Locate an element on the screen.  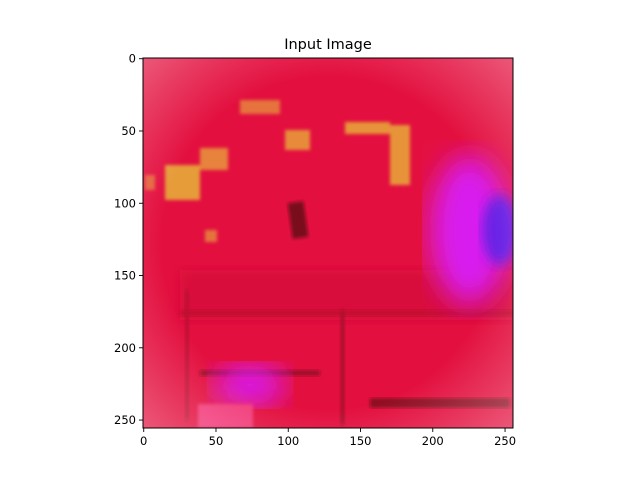
x-tick-label: 150 is located at coordinates (361, 441).